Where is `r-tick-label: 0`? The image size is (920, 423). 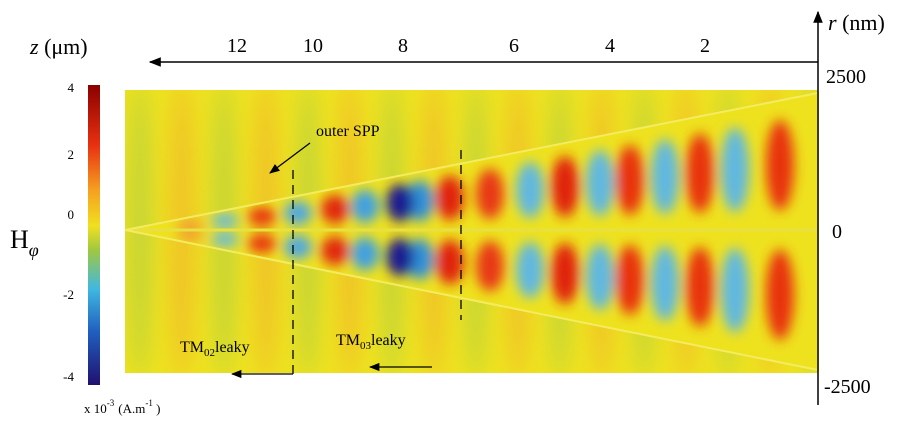
r-tick-label: 0 is located at coordinates (837, 232).